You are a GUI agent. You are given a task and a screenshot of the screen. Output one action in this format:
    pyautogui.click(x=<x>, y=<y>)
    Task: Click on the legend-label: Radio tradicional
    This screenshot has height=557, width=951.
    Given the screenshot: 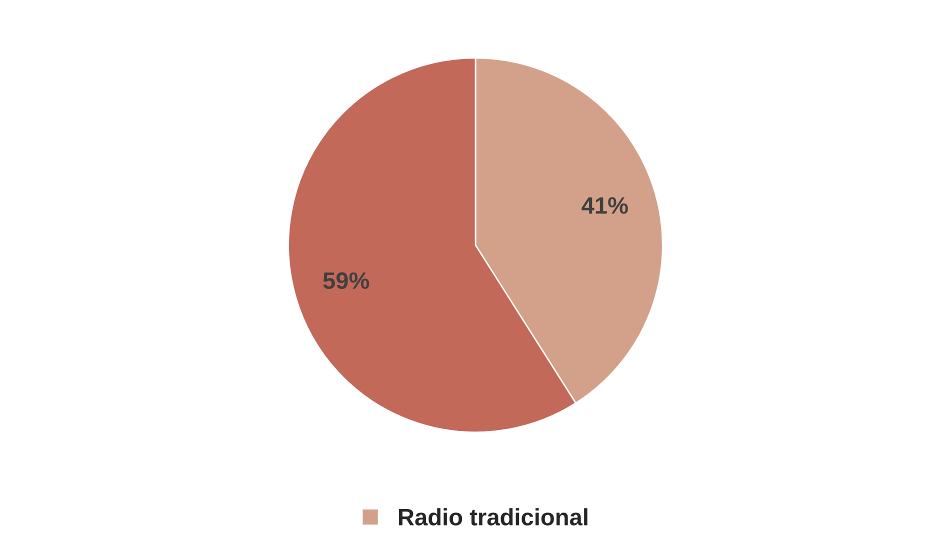 What is the action you would take?
    pyautogui.click(x=493, y=517)
    